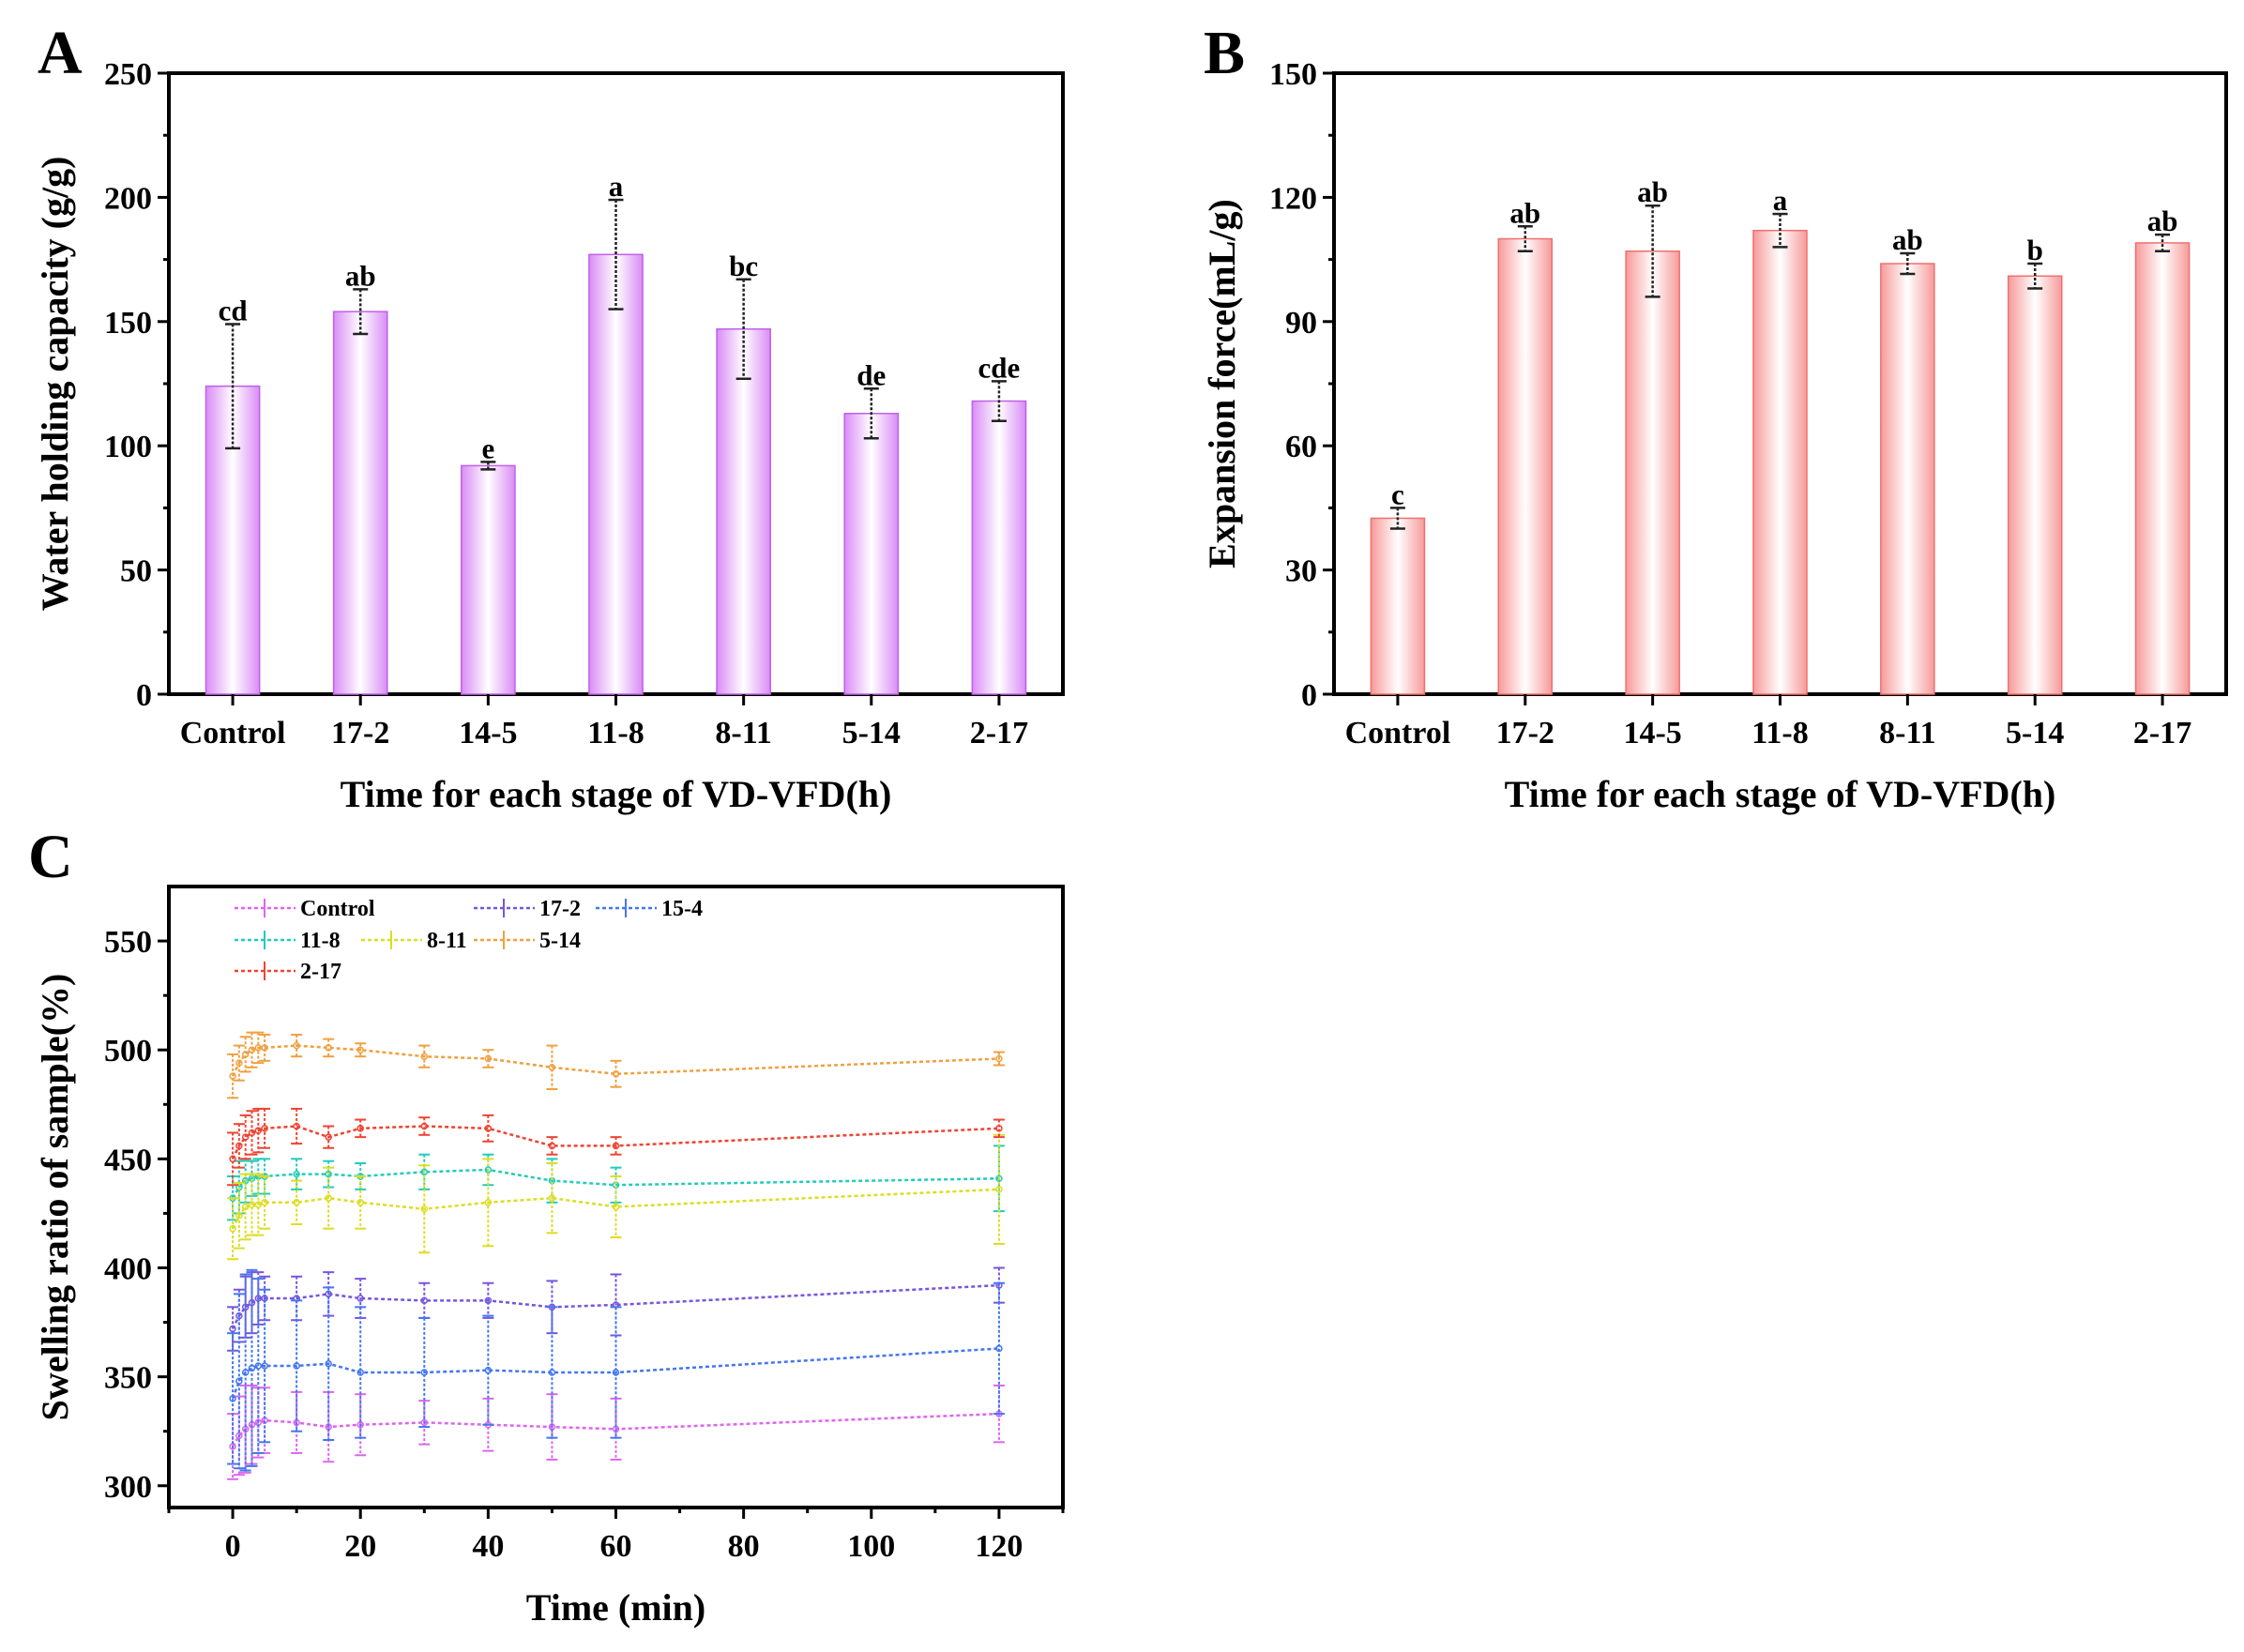  Describe the element at coordinates (527, 941) in the screenshot. I see `legend-item-5-14: 5-14` at that location.